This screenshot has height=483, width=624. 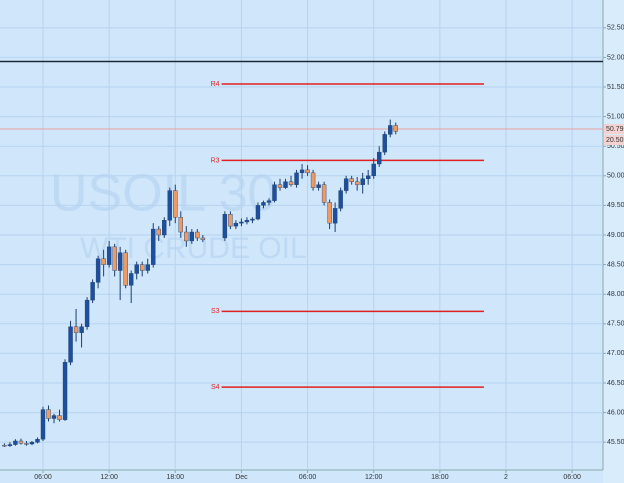 What do you see at coordinates (615, 57) in the screenshot?
I see `y-tick-label: 52.00` at bounding box center [615, 57].